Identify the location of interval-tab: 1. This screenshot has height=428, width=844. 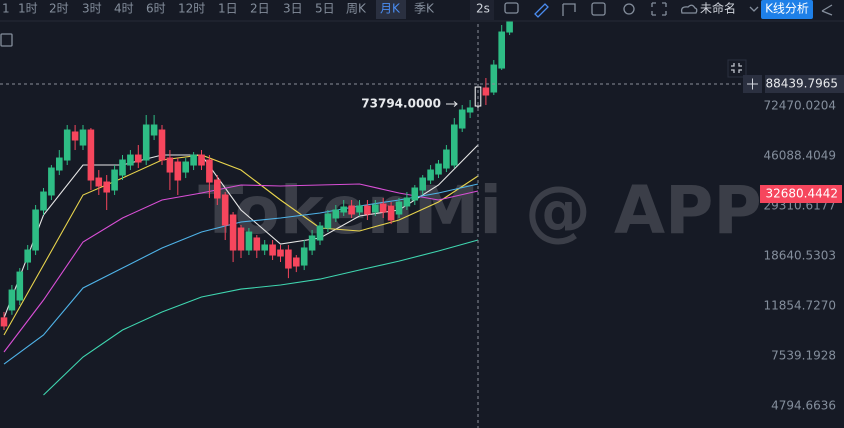
(6, 9).